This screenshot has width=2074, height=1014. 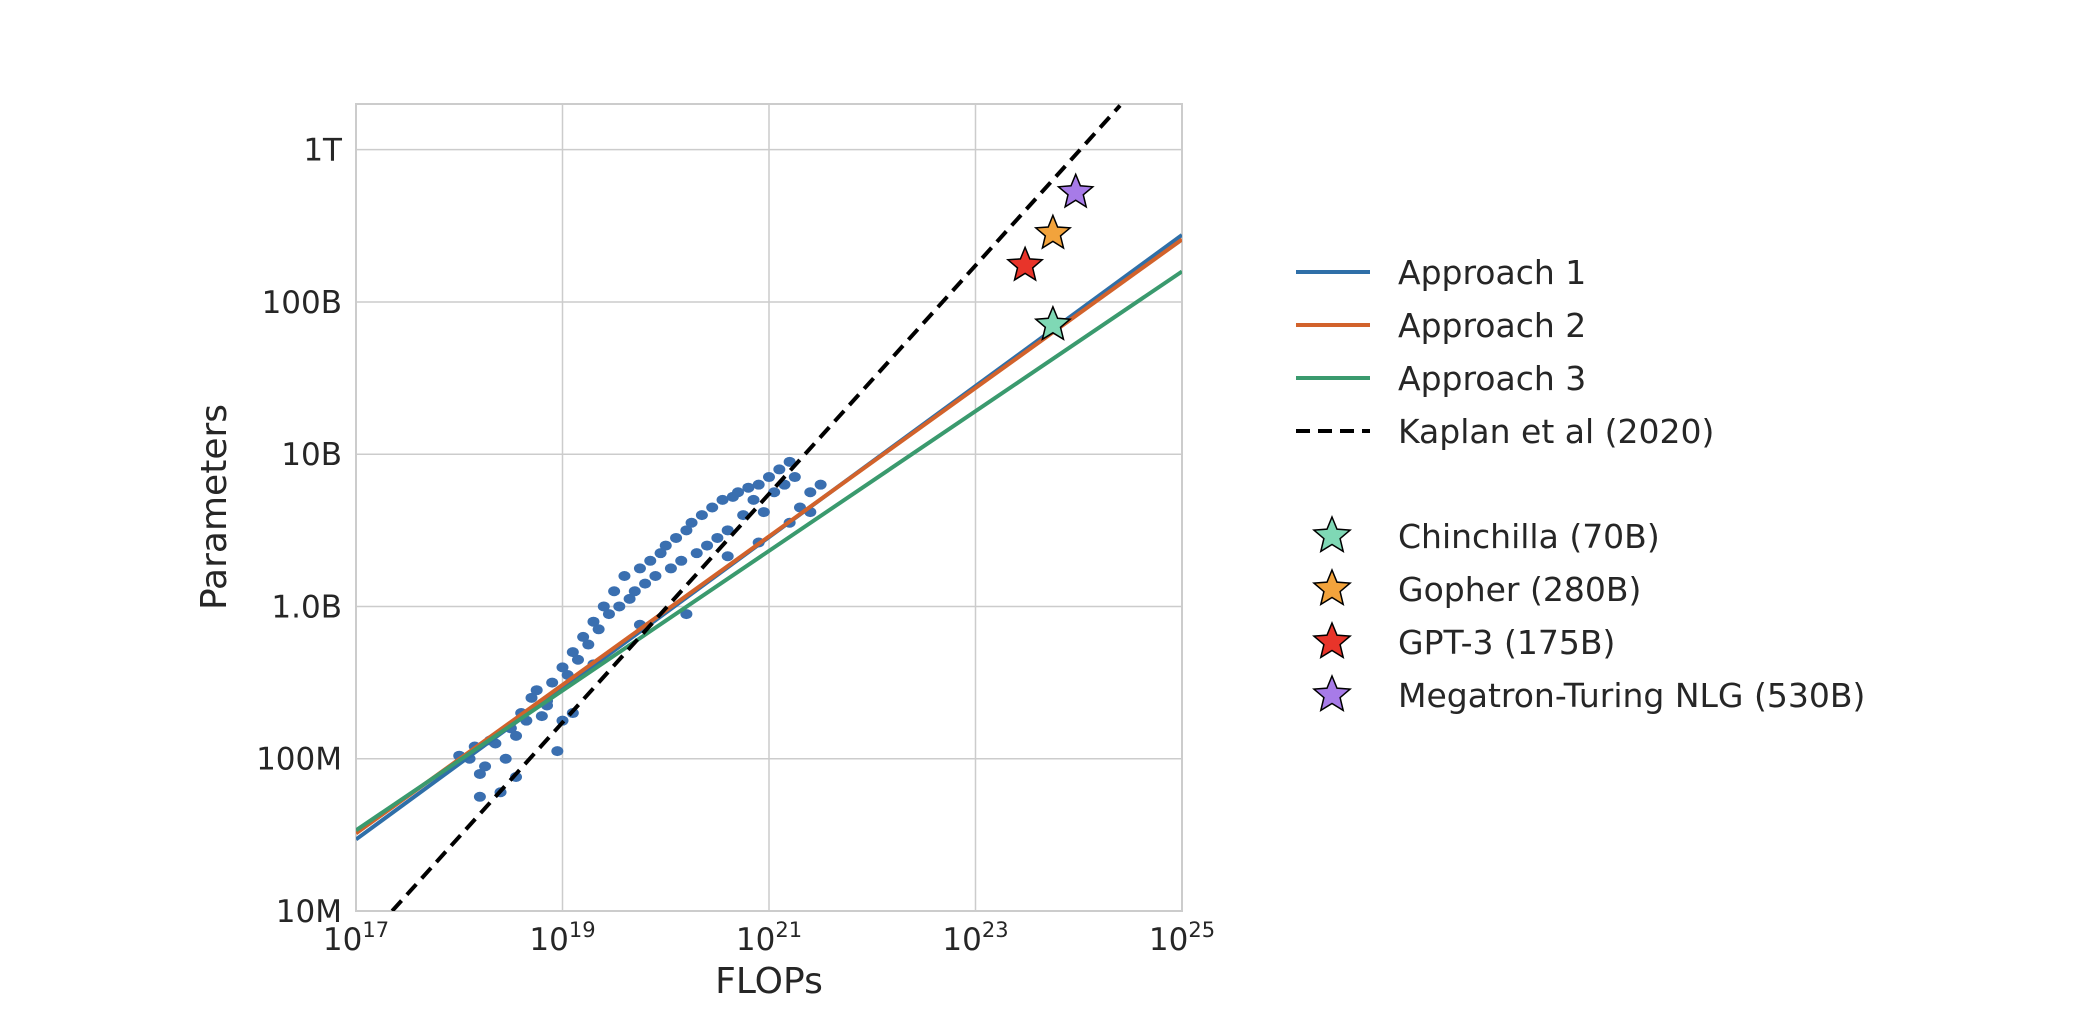 I want to click on y-tick-label: 10M, so click(x=309, y=912).